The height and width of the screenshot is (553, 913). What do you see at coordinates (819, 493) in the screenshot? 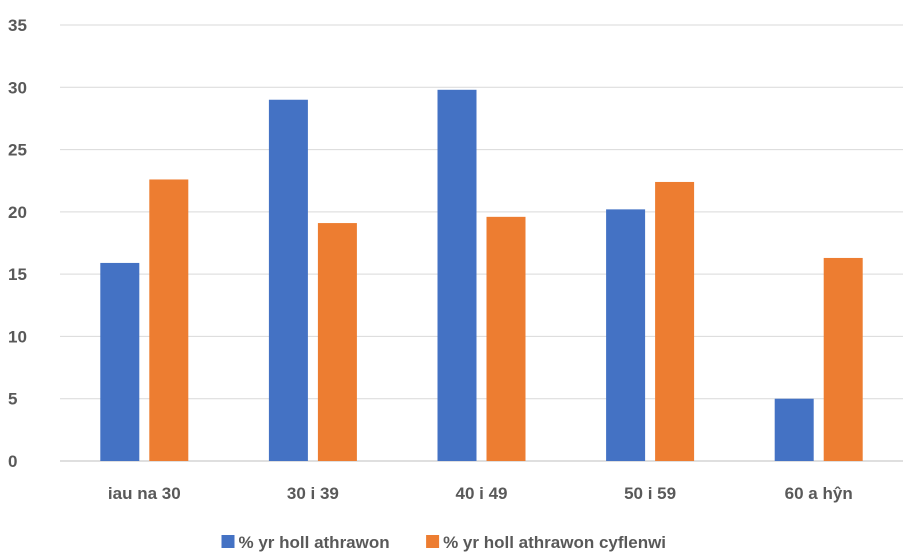
I see `x-tick-label: 60 a hŷn` at bounding box center [819, 493].